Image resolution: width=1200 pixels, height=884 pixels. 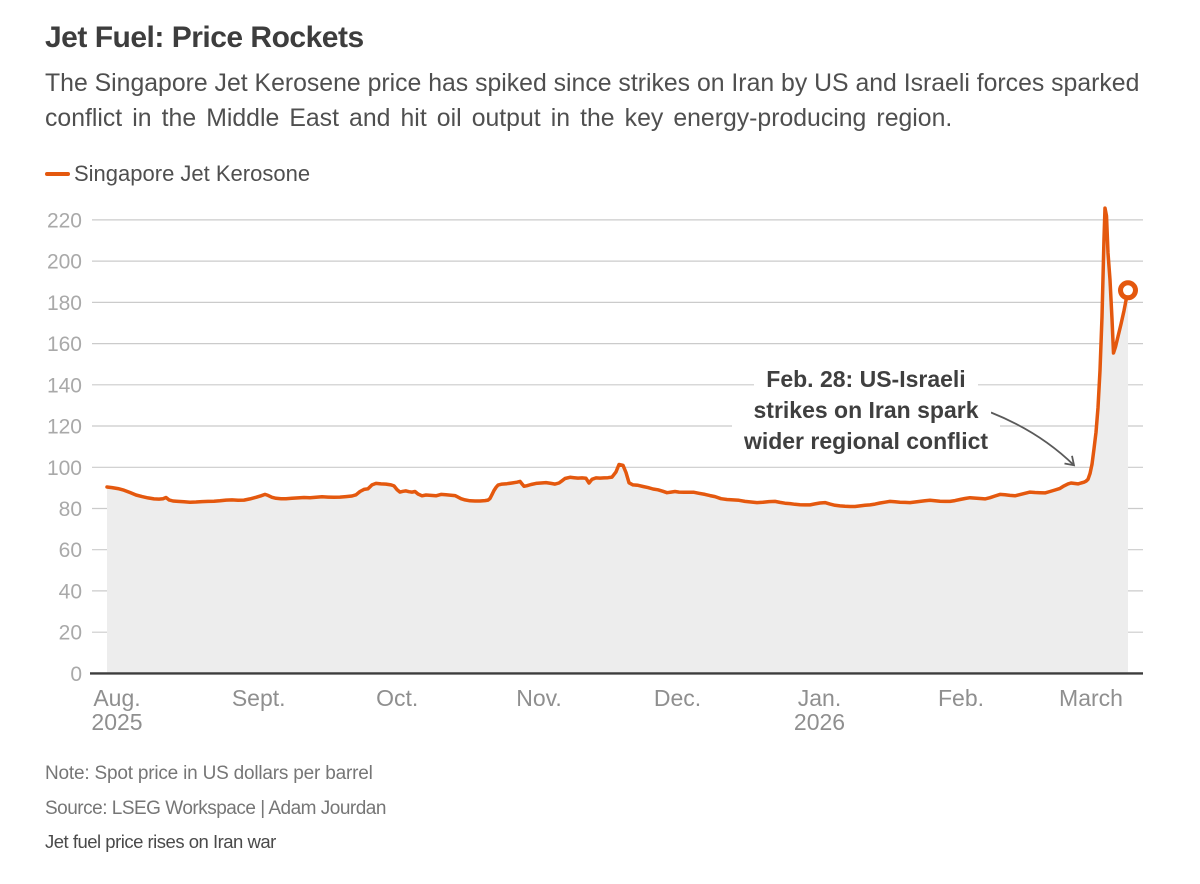 What do you see at coordinates (539, 698) in the screenshot?
I see `svg-text: Nov.` at bounding box center [539, 698].